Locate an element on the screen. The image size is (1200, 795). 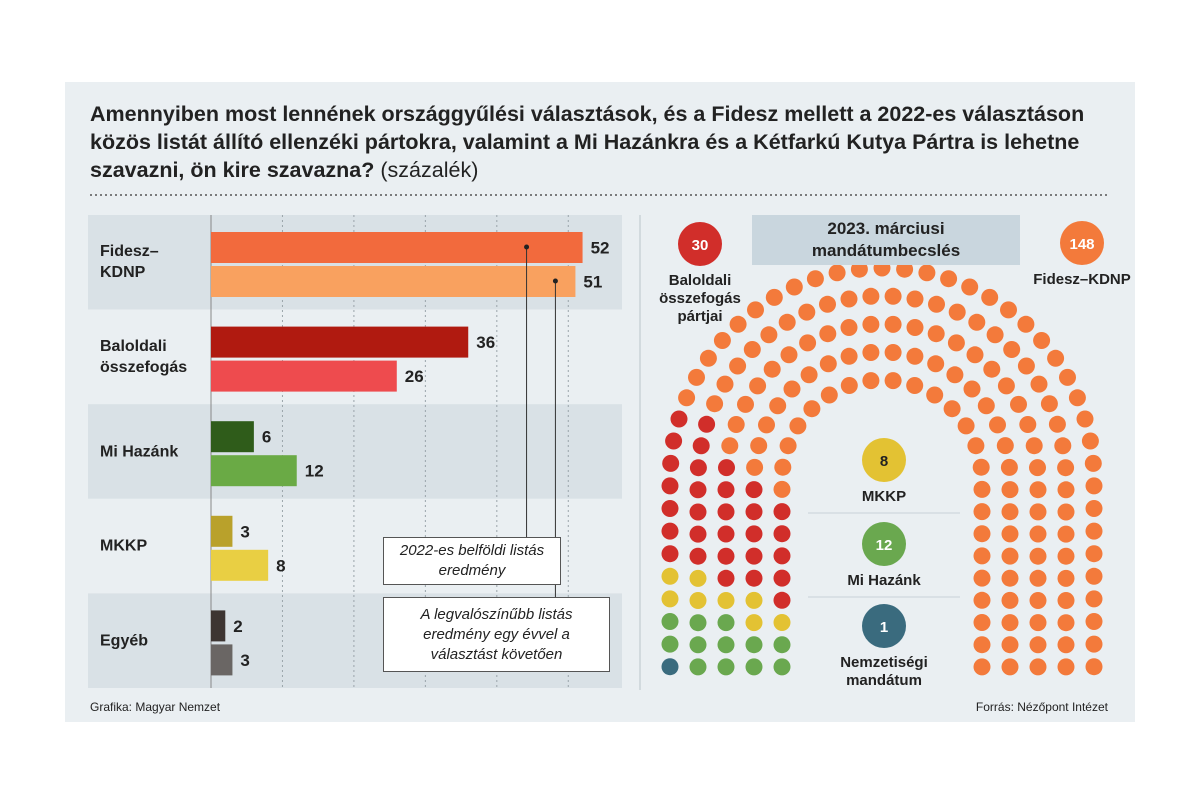
seat-count: 148 is located at coordinates (1081, 244).